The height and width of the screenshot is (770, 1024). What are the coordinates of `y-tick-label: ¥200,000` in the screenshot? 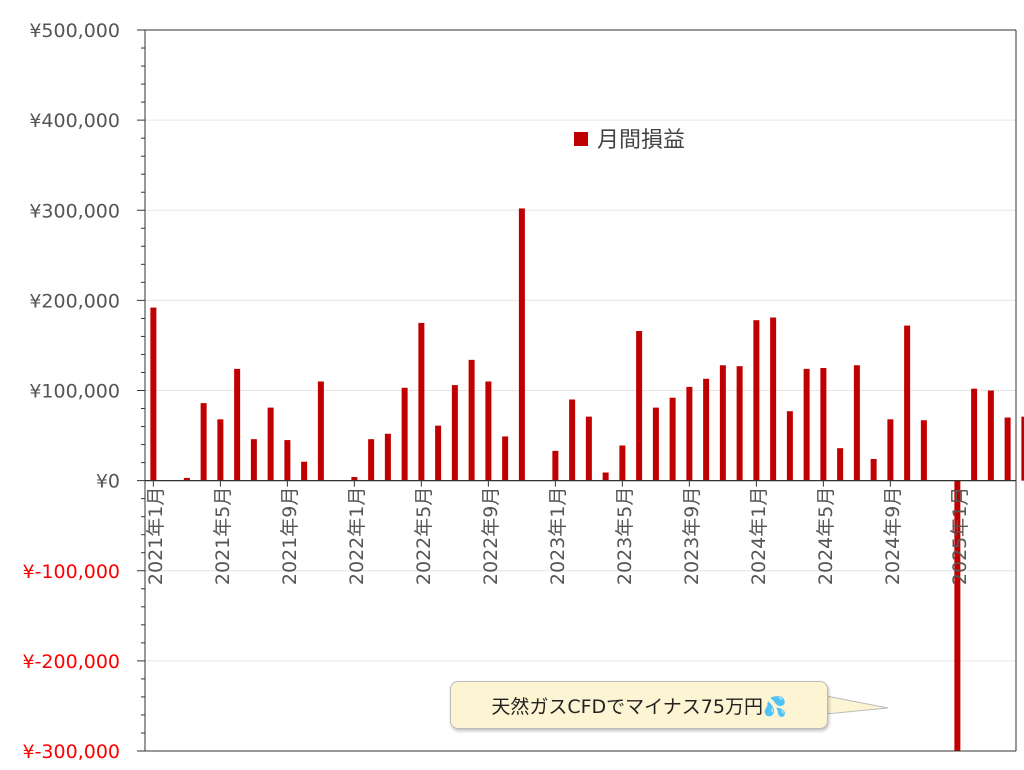 It's located at (74, 301).